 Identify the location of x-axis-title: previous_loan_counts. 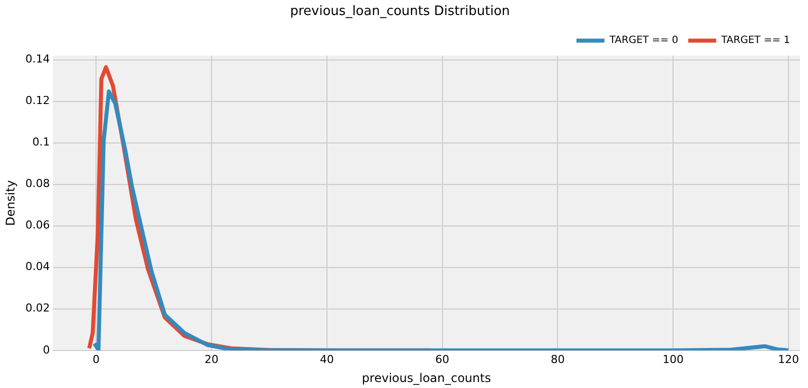
(426, 377).